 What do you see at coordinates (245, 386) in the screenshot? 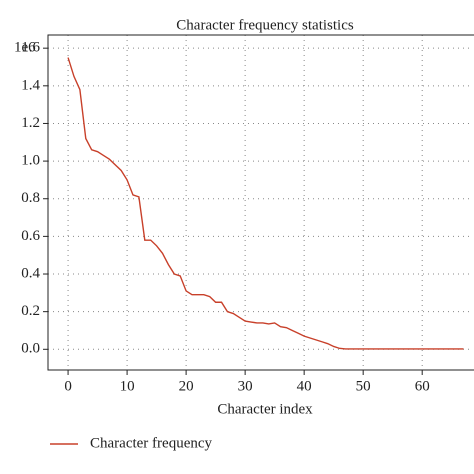
I see `x-tick-label: 30` at bounding box center [245, 386].